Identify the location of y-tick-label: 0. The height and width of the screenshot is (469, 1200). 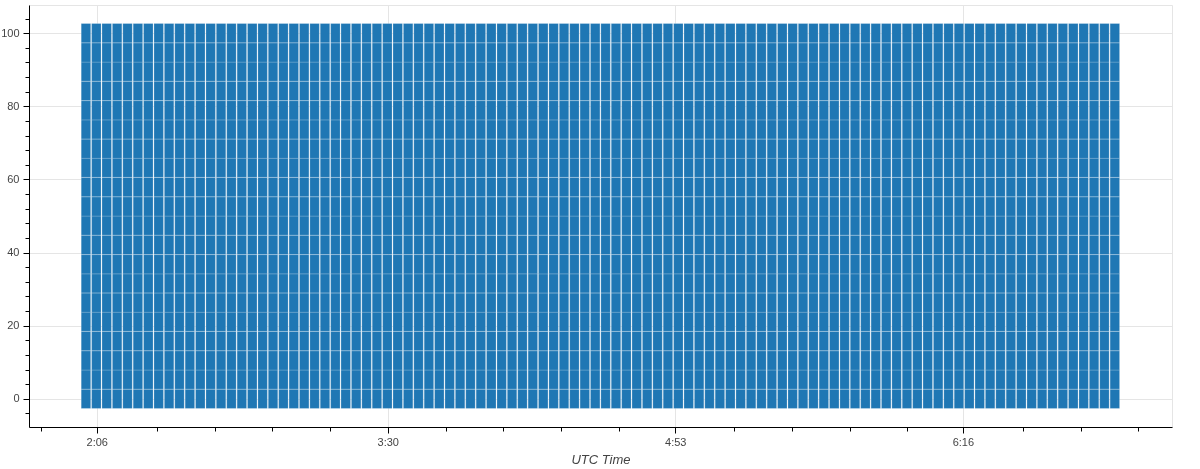
(16, 398).